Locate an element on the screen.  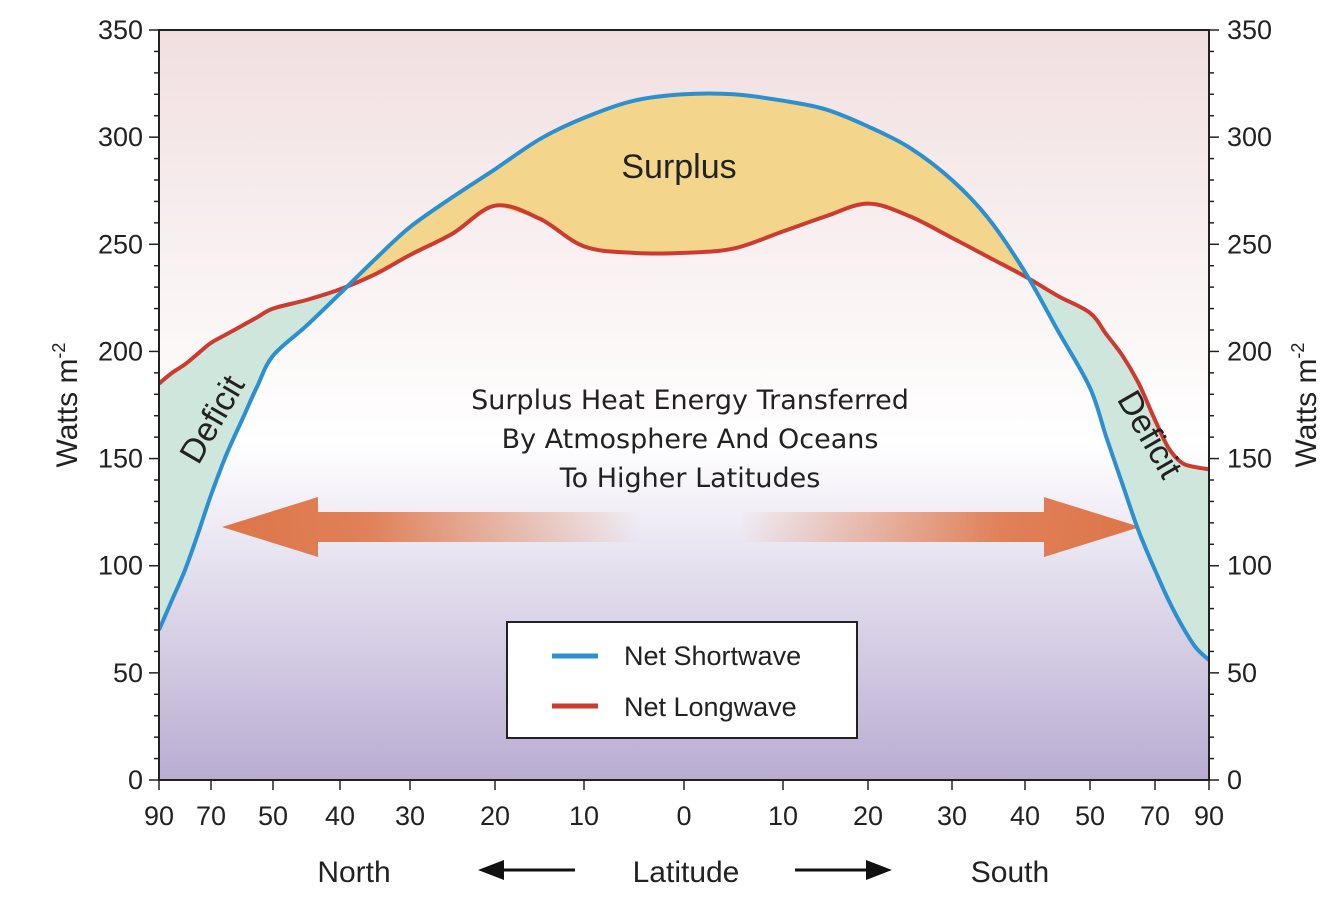
arrow-north-icon is located at coordinates (526, 870).